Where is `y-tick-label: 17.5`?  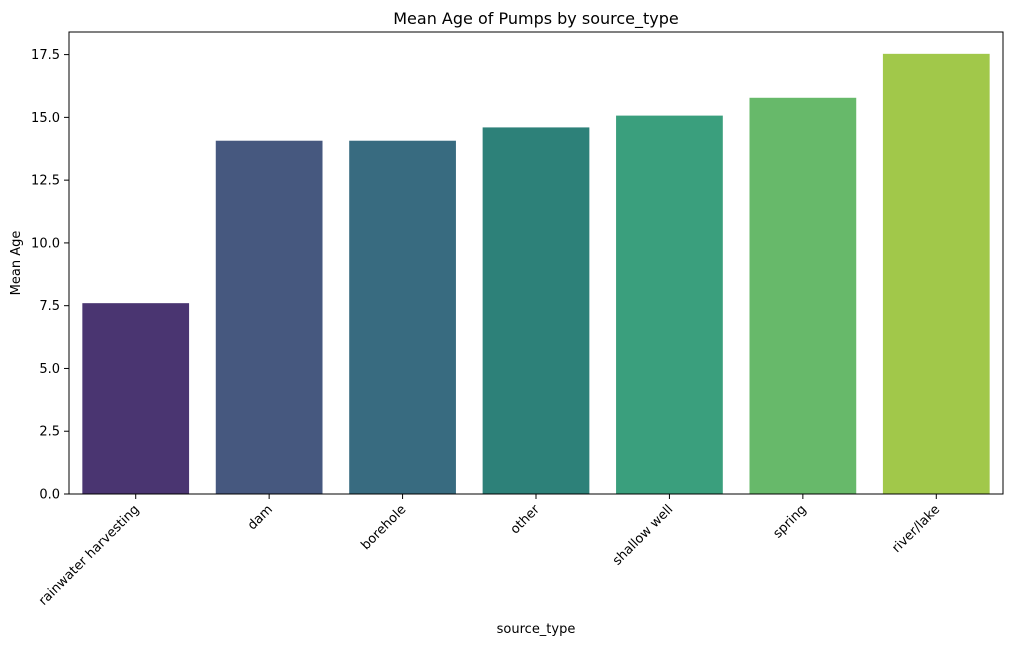 y-tick-label: 17.5 is located at coordinates (45, 55).